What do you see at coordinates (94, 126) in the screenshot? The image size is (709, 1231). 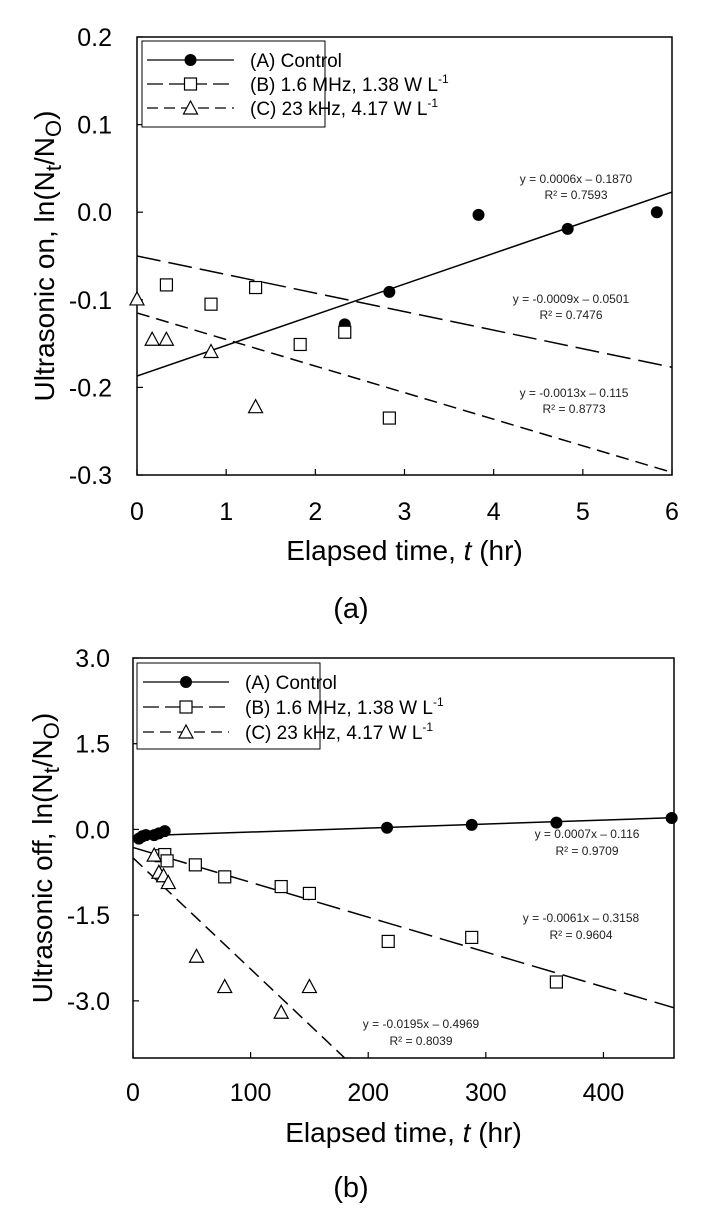 I see `y-tick-label: 0.1` at bounding box center [94, 126].